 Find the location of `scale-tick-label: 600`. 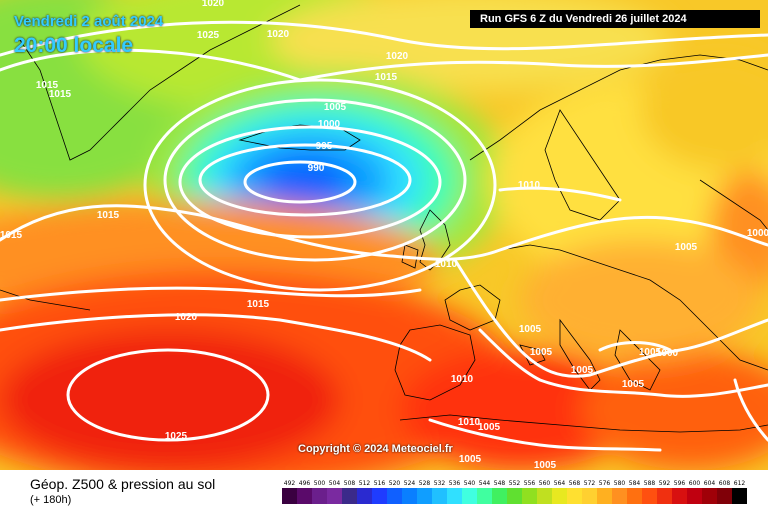

scale-tick-label: 600 is located at coordinates (695, 483).